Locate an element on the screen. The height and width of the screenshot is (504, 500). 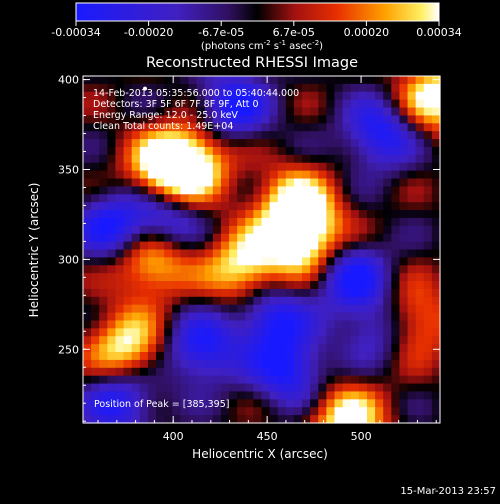
chart-title: Reconstructed RHESSI Image is located at coordinates (252, 63).